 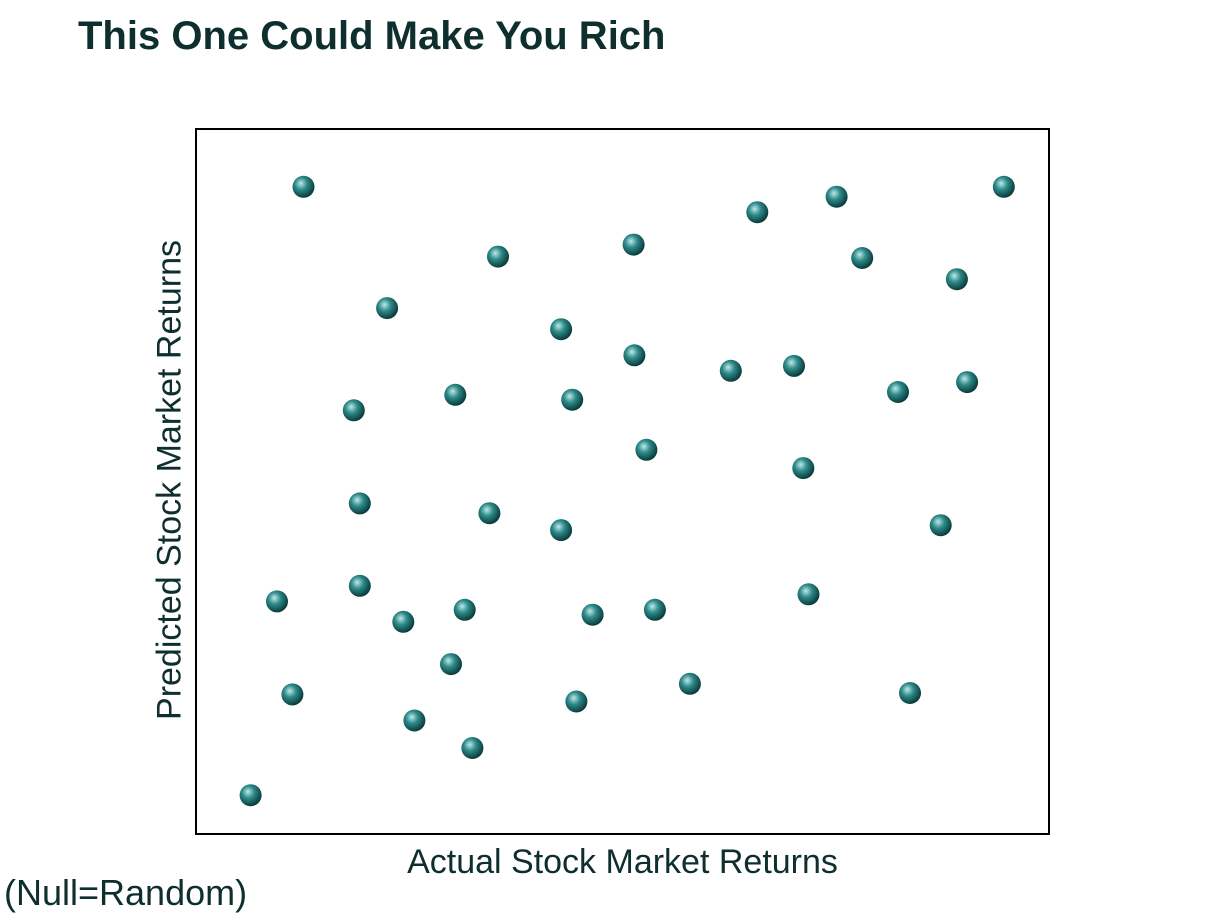 What do you see at coordinates (126, 892) in the screenshot?
I see `null-hypothesis-note: (Null=Random)` at bounding box center [126, 892].